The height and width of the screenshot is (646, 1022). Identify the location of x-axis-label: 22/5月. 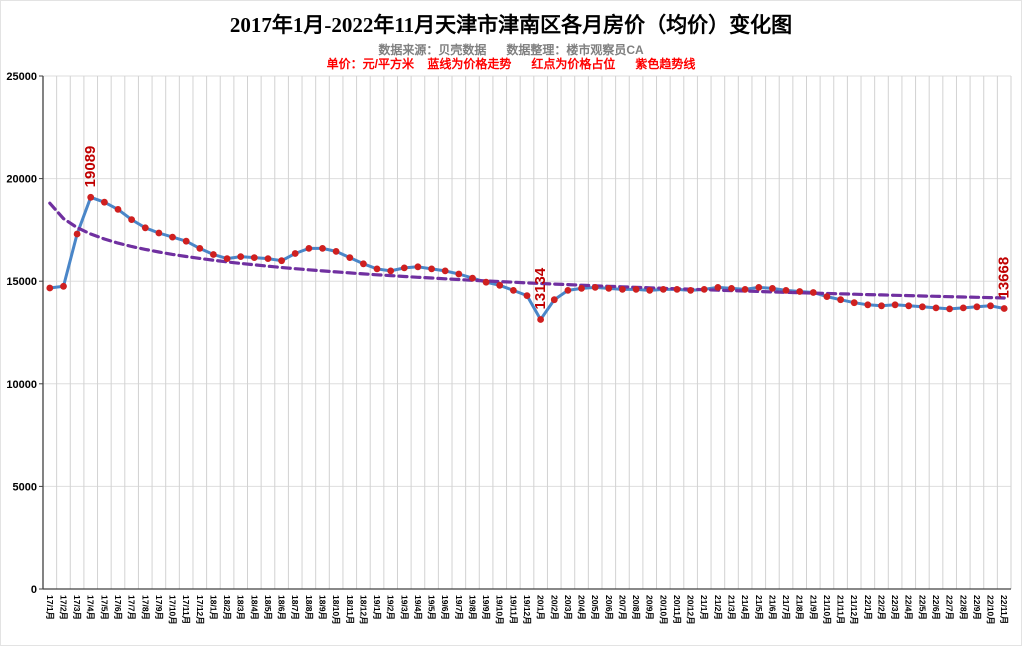
(922, 607).